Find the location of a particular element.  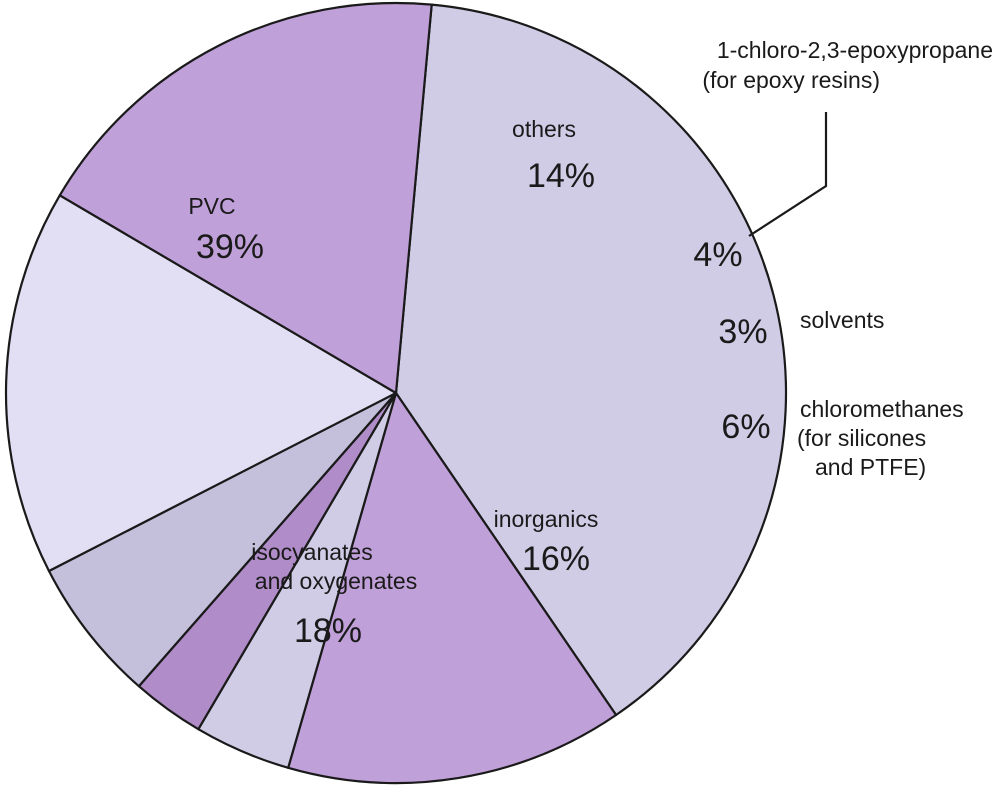

isocyanates-label-line1: isocyanates is located at coordinates (311, 552).